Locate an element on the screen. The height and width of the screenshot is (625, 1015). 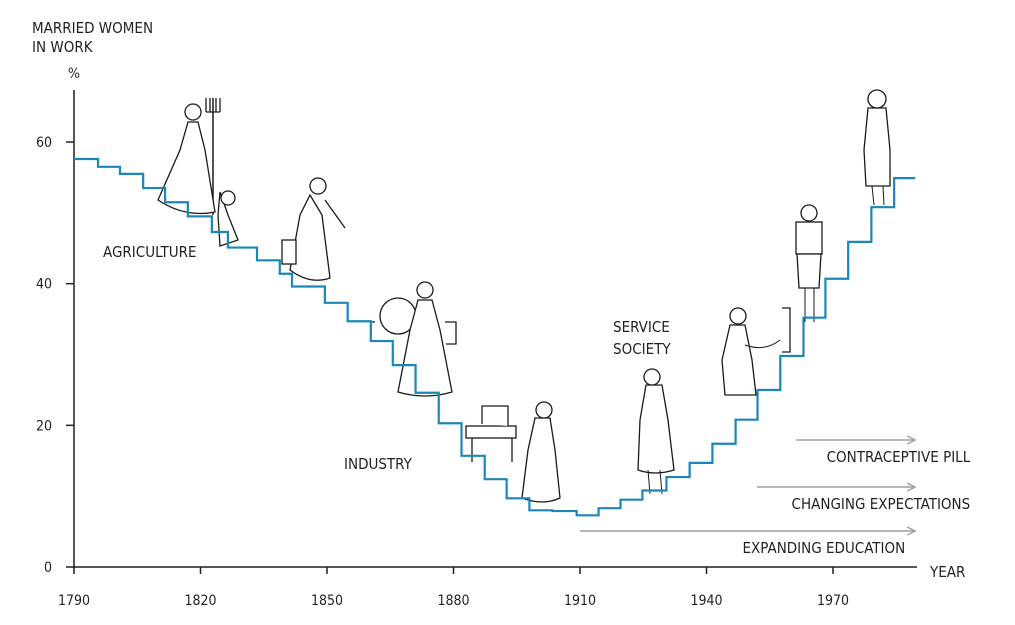
farm-woman-with-pitchfork-illustration is located at coordinates (198, 172).